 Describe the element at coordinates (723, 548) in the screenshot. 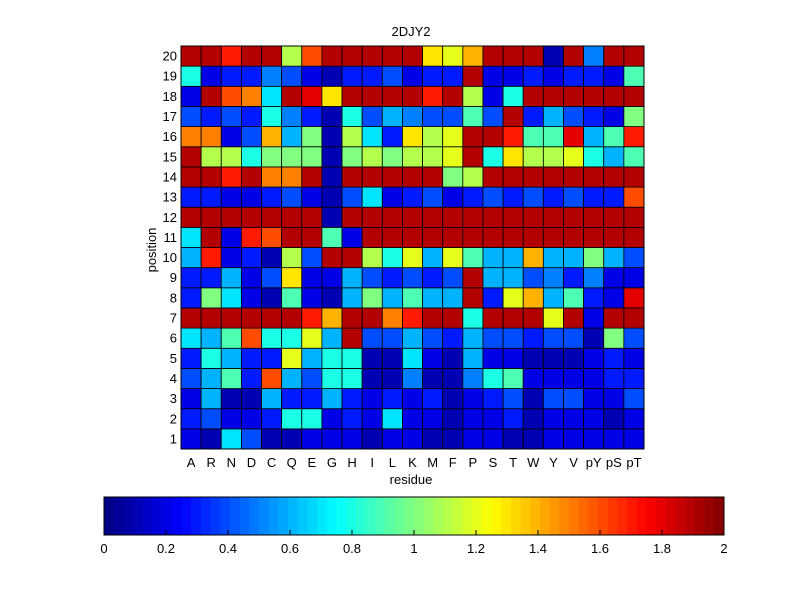

I see `colorbar-tick-label: 2` at that location.